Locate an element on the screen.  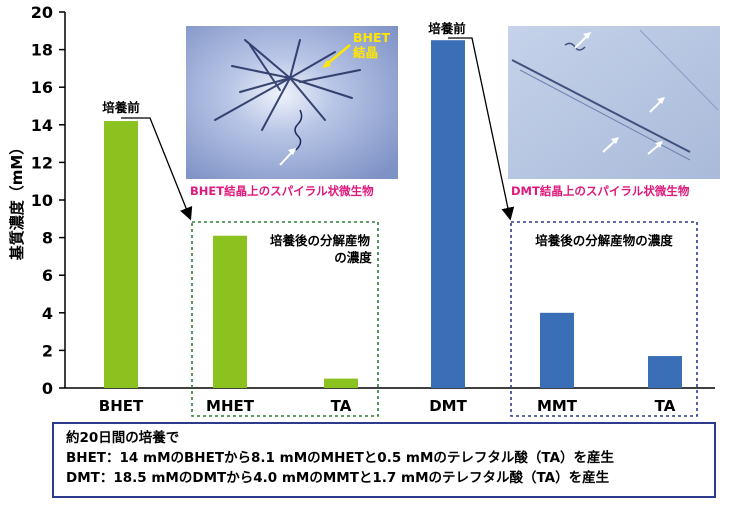
annotation-before-dmt: 培養前 is located at coordinates (447, 28).